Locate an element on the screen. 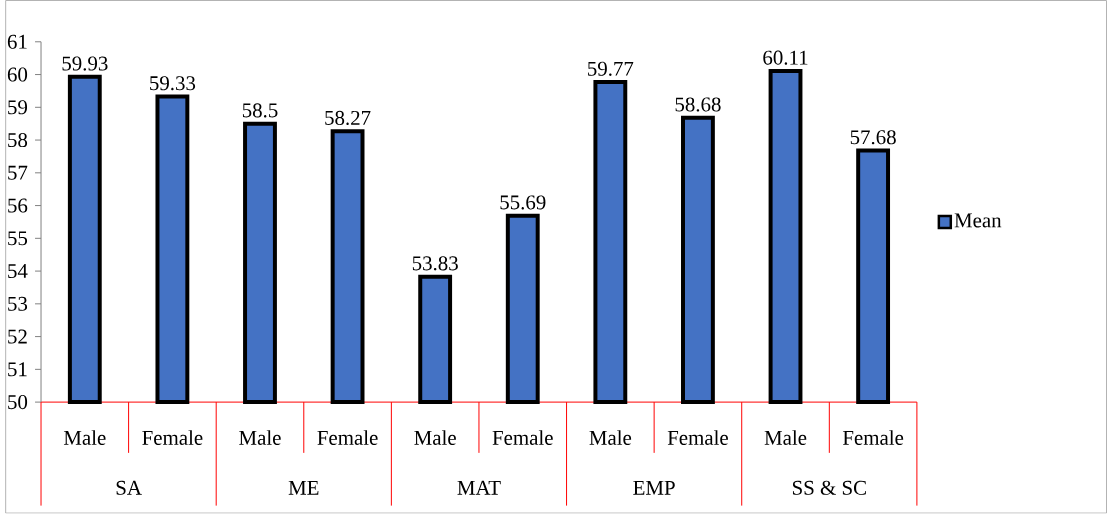 The height and width of the screenshot is (514, 1107). data-label: 57.68 is located at coordinates (873, 137).